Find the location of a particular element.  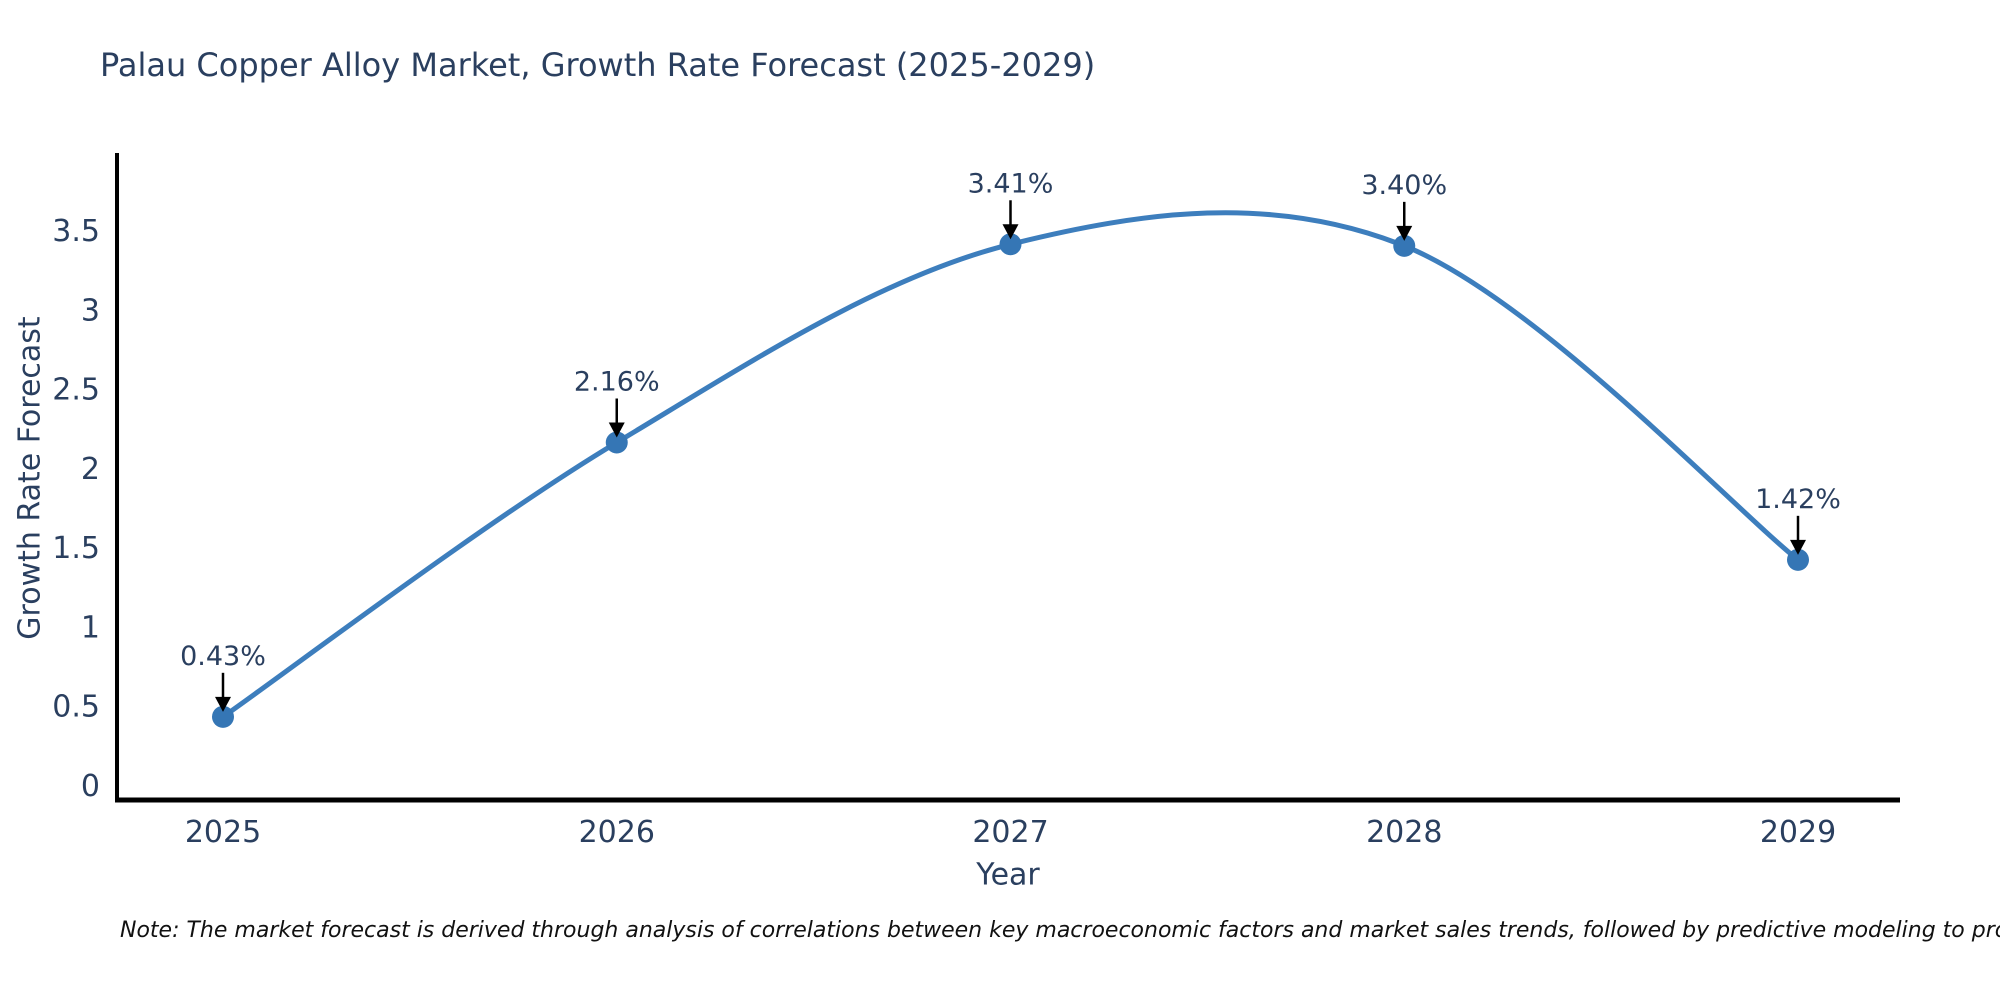

annotation-label: 3.41% is located at coordinates (1011, 183).